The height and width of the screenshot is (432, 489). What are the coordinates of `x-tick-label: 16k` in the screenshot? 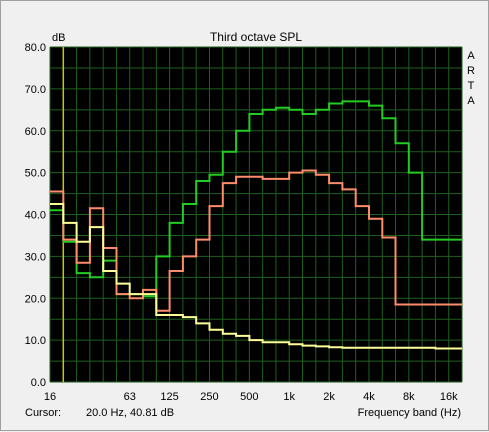 It's located at (449, 397).